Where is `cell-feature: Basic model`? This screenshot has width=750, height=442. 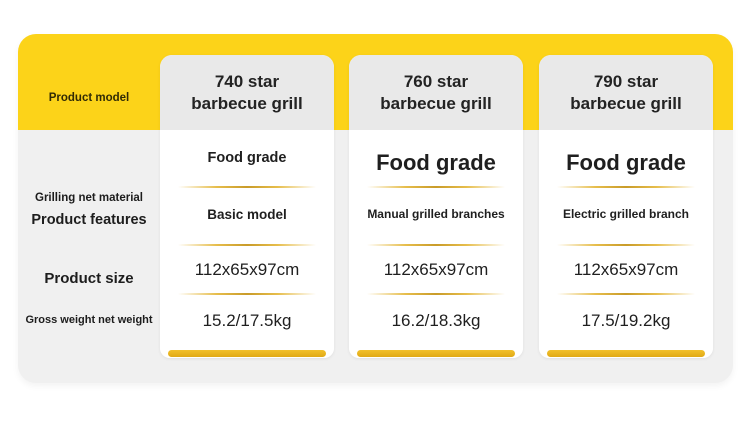 cell-feature: Basic model is located at coordinates (247, 214).